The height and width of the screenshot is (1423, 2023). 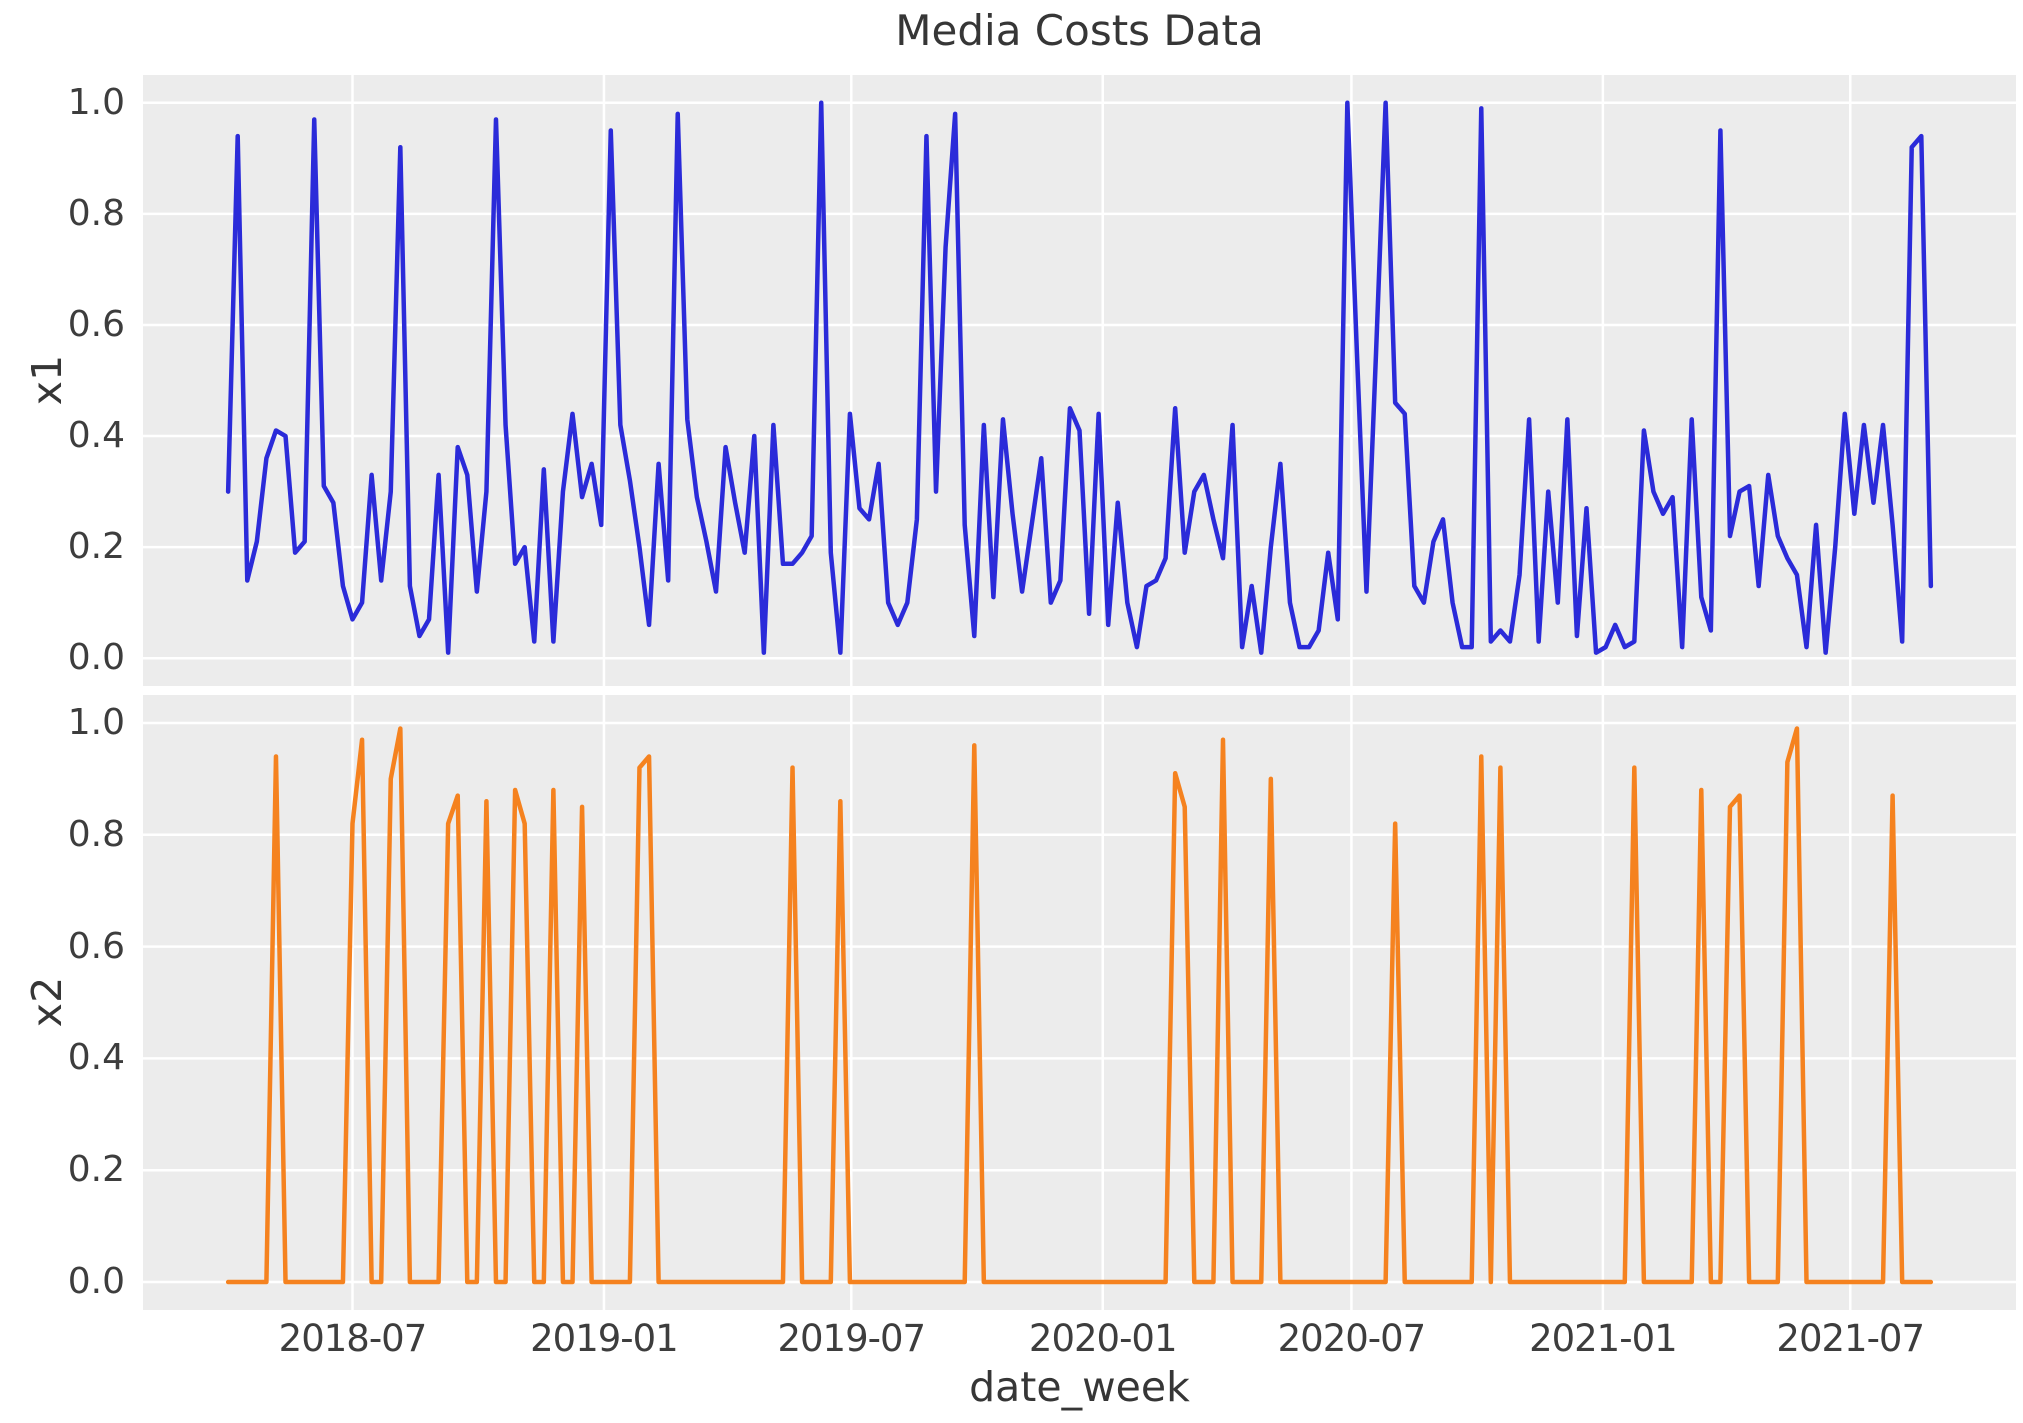 I want to click on x-tick-label: 2020-01, so click(x=1103, y=1338).